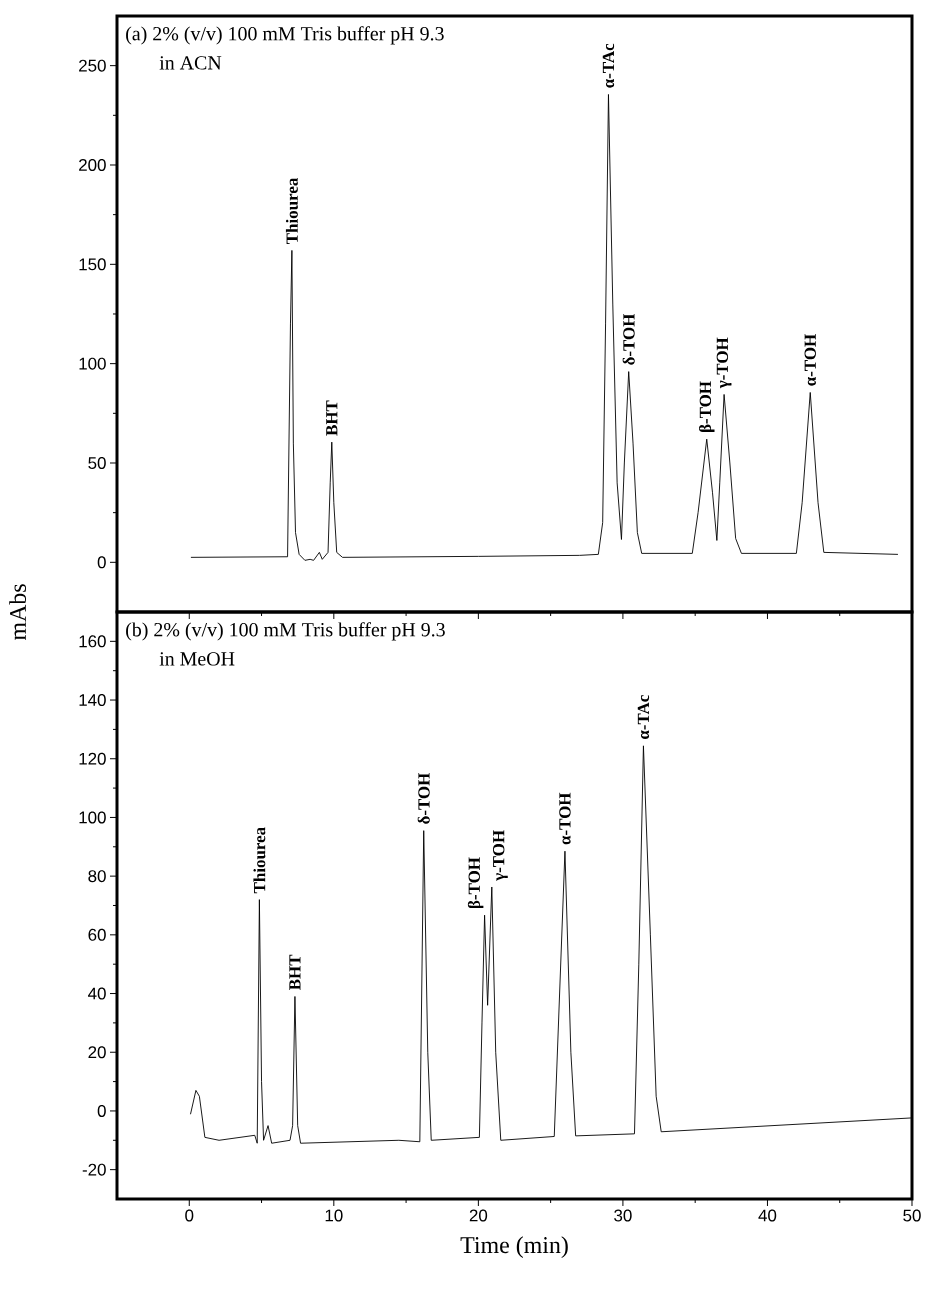 The height and width of the screenshot is (1298, 928). I want to click on y-tick-label: 40, so click(97, 993).